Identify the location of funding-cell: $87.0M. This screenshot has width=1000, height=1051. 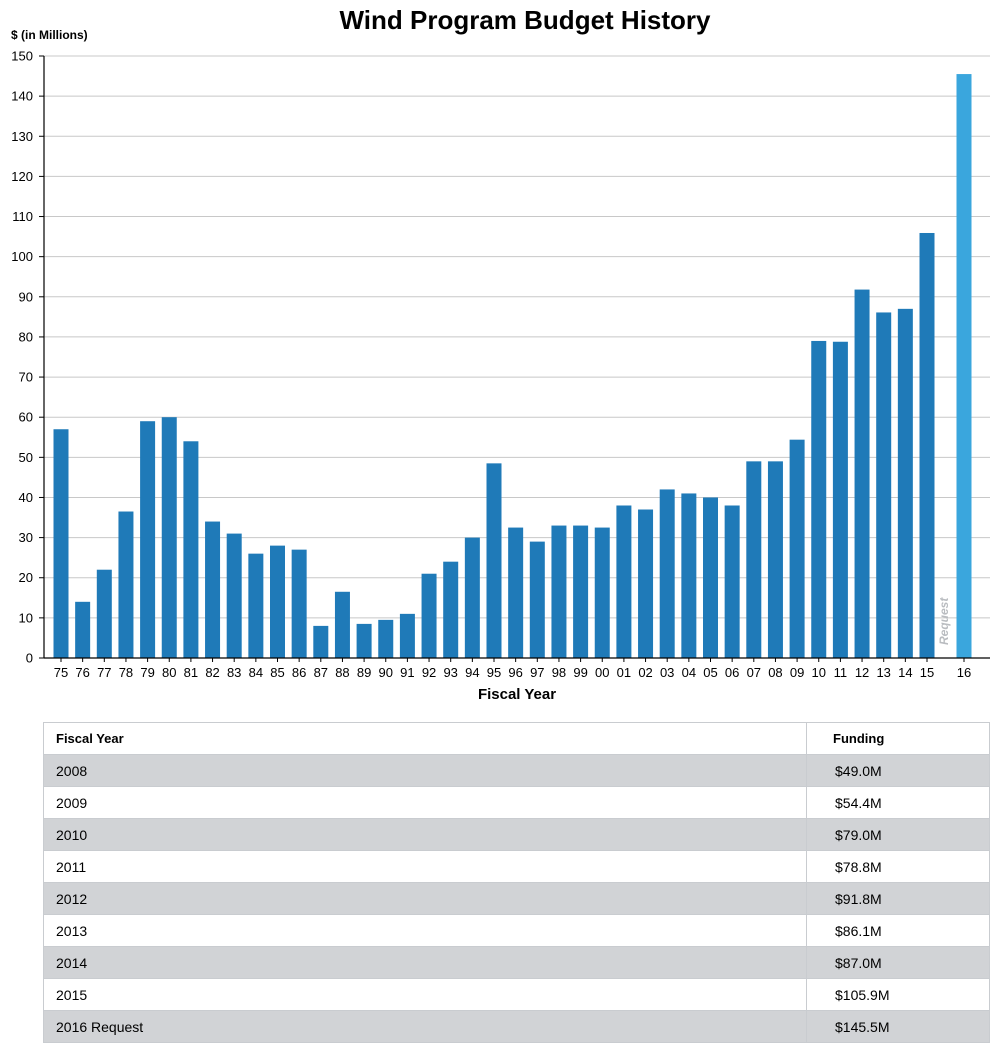
(898, 962).